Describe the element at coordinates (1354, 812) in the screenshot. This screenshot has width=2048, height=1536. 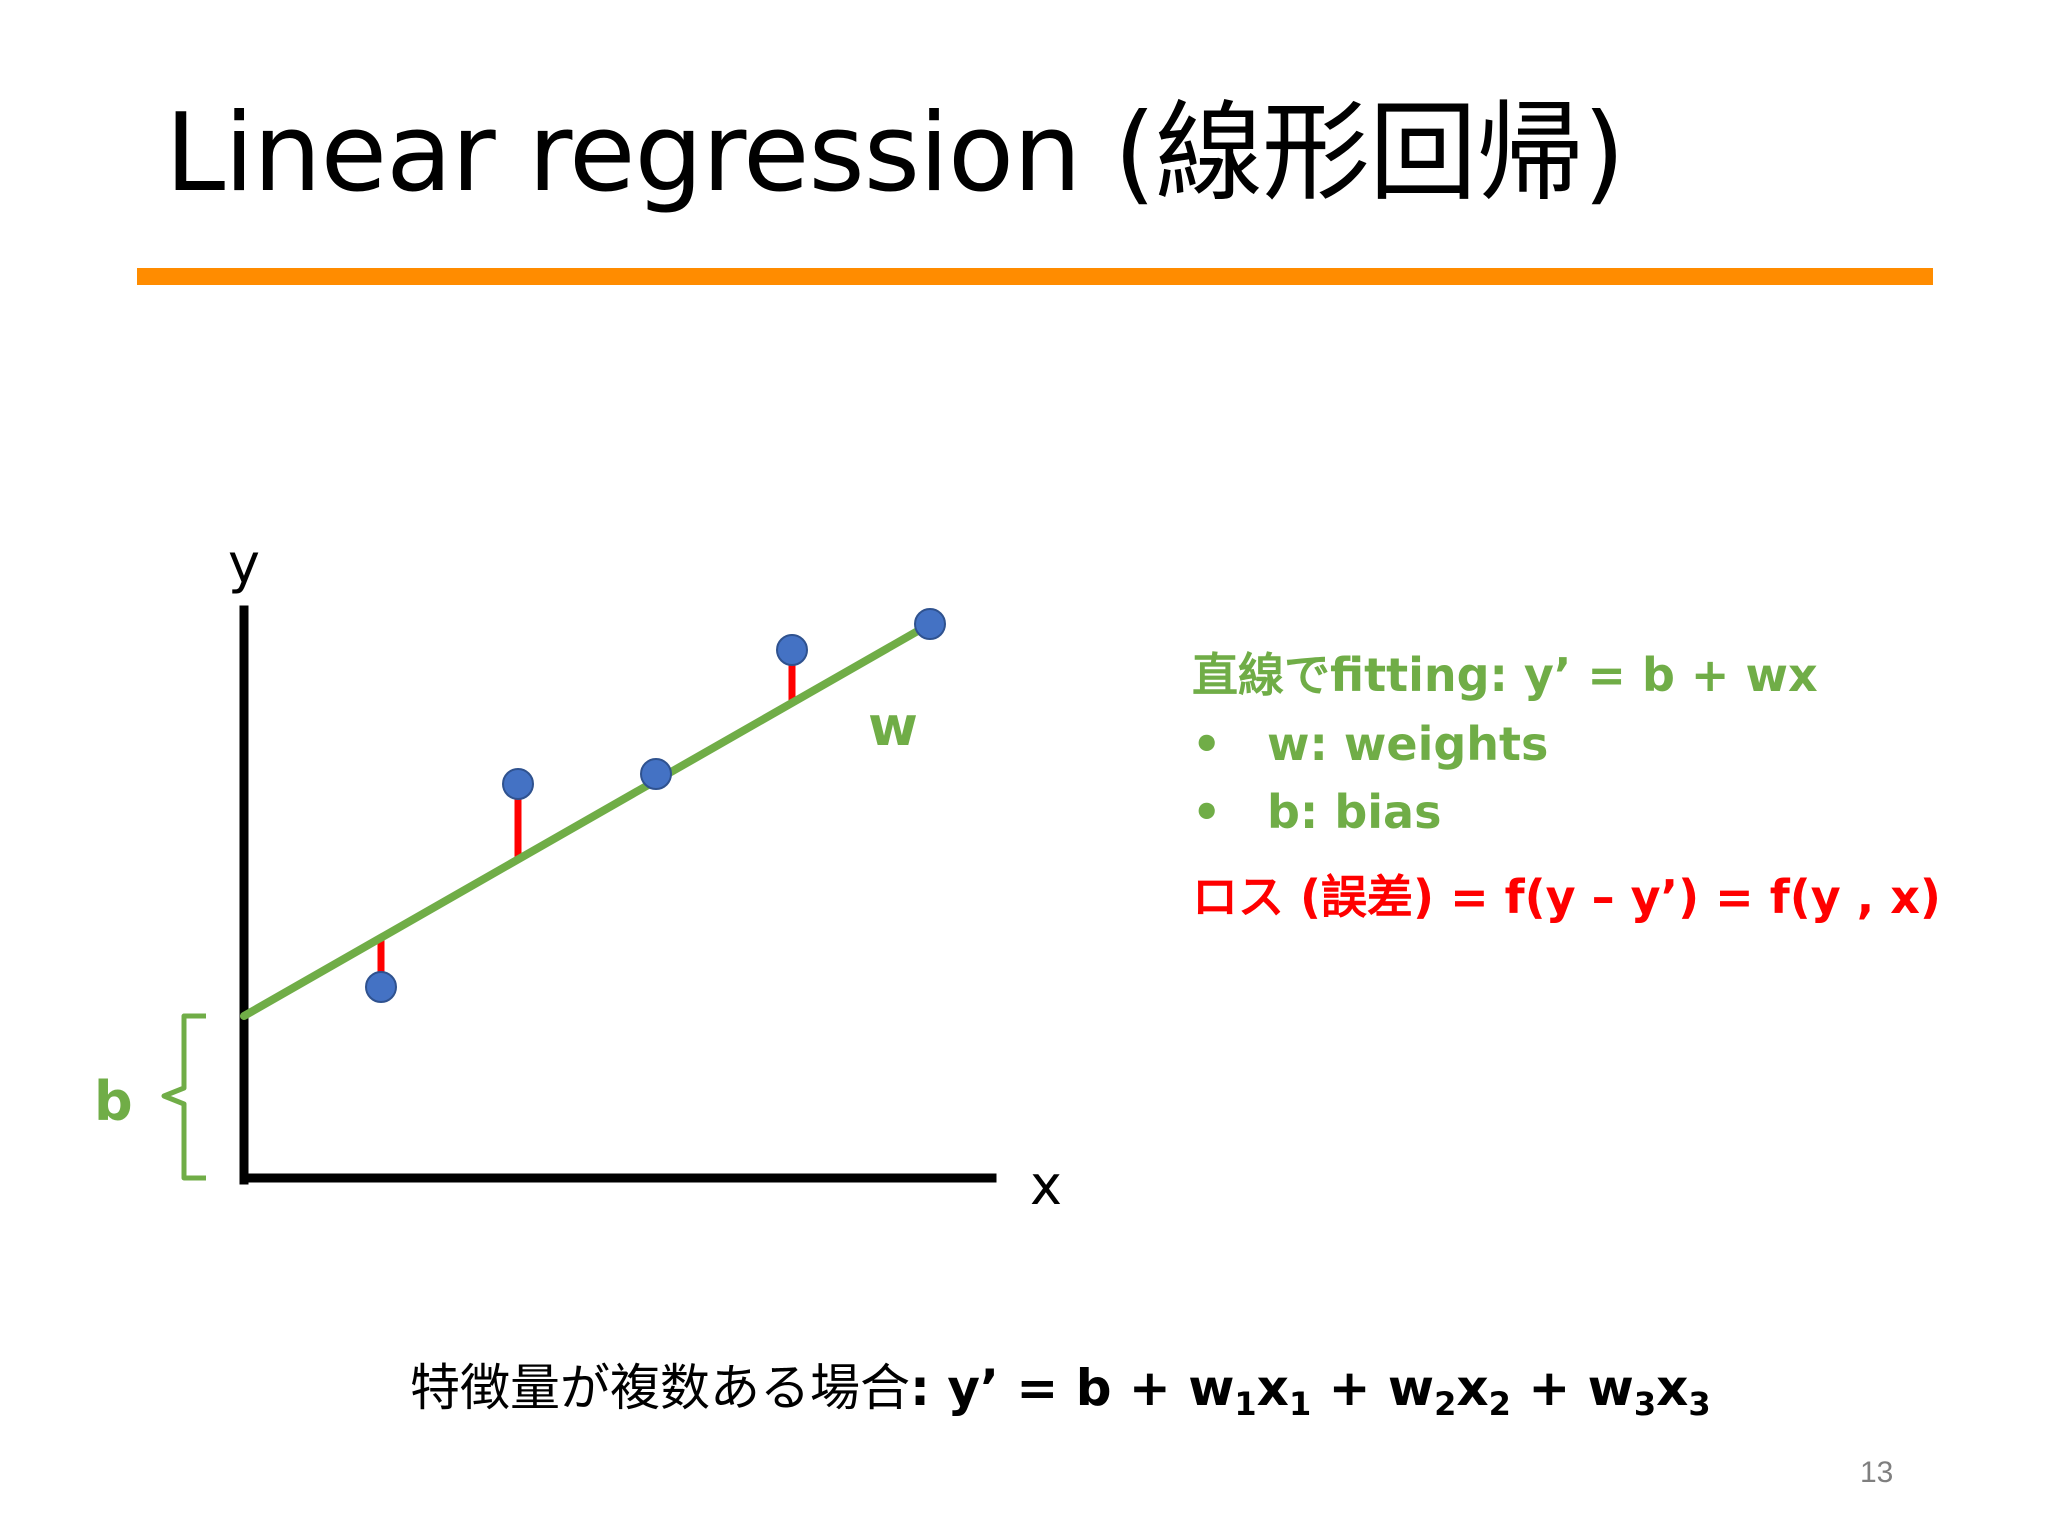
I see `legend-item-text: b: bias` at that location.